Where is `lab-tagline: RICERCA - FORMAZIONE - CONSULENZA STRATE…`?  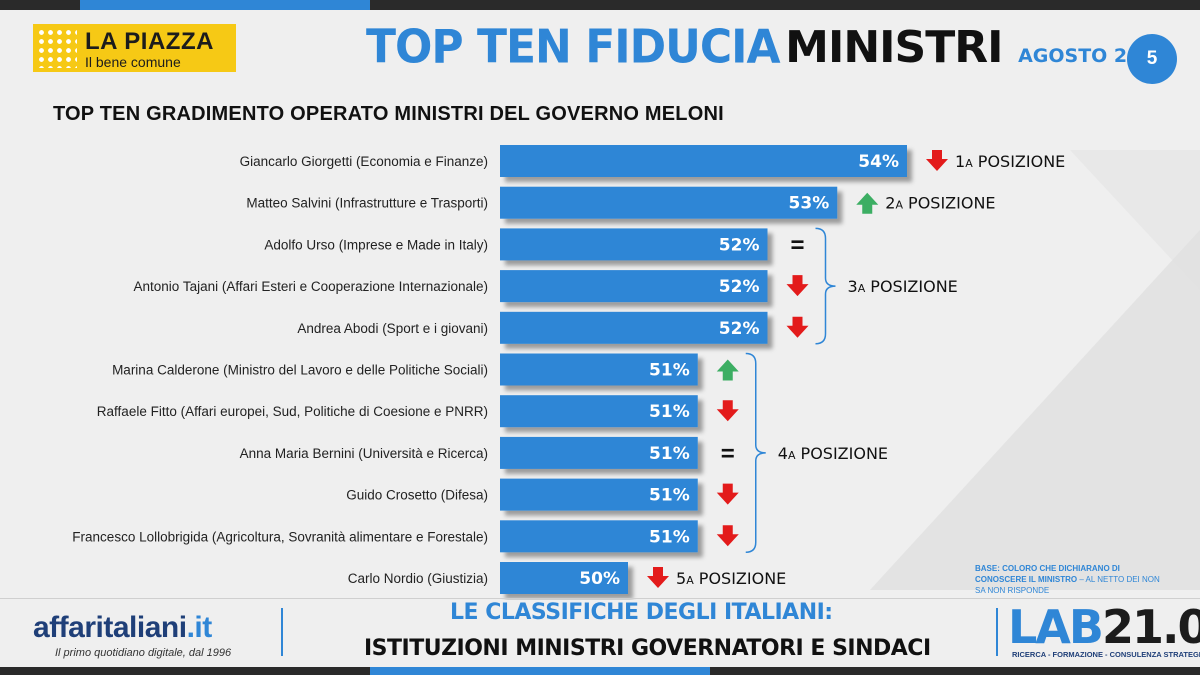
lab-tagline: RICERCA - FORMAZIONE - CONSULENZA STRATE… is located at coordinates (1106, 654).